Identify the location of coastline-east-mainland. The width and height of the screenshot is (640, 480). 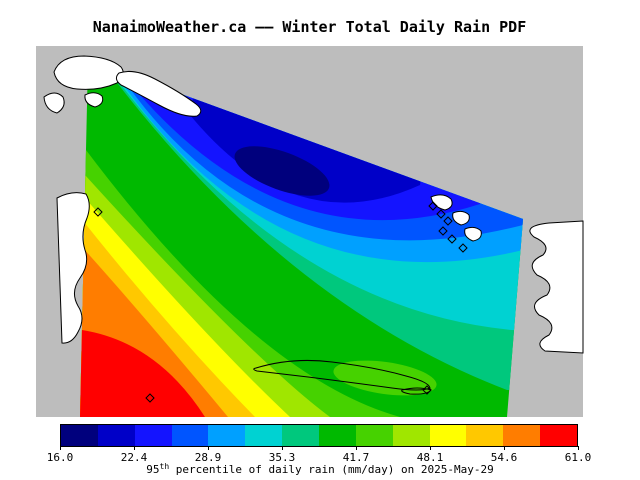
(556, 287).